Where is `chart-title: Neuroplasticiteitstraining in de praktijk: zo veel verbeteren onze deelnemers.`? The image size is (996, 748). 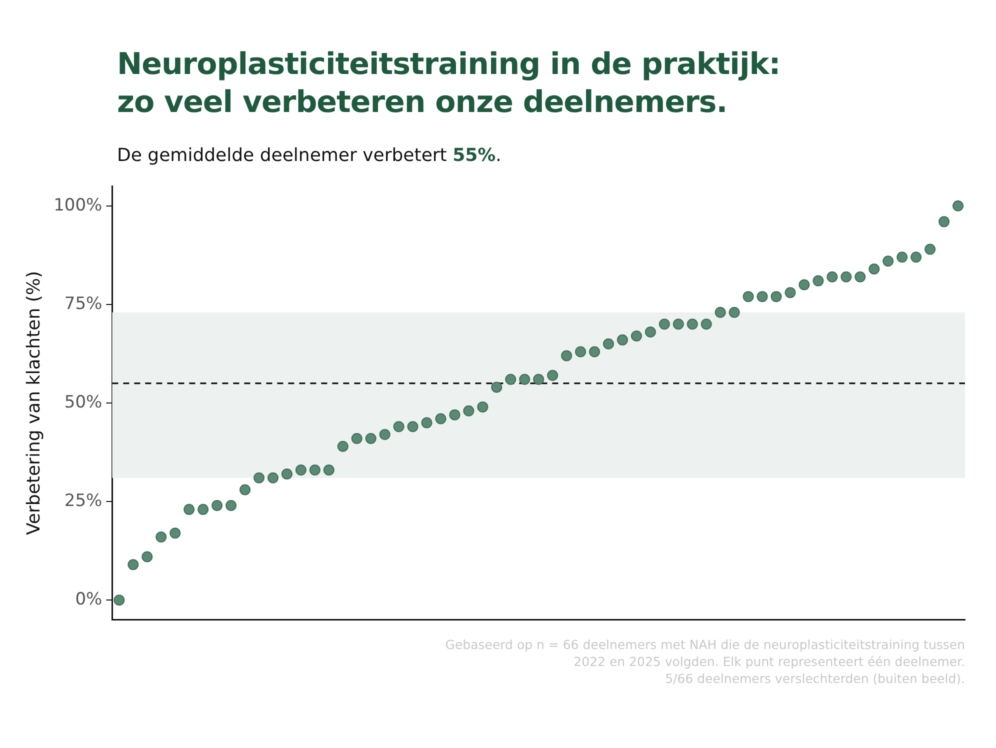 chart-title: Neuroplasticiteitstraining in de praktijk: zo veel verbeteren onze deelnemers. is located at coordinates (448, 84).